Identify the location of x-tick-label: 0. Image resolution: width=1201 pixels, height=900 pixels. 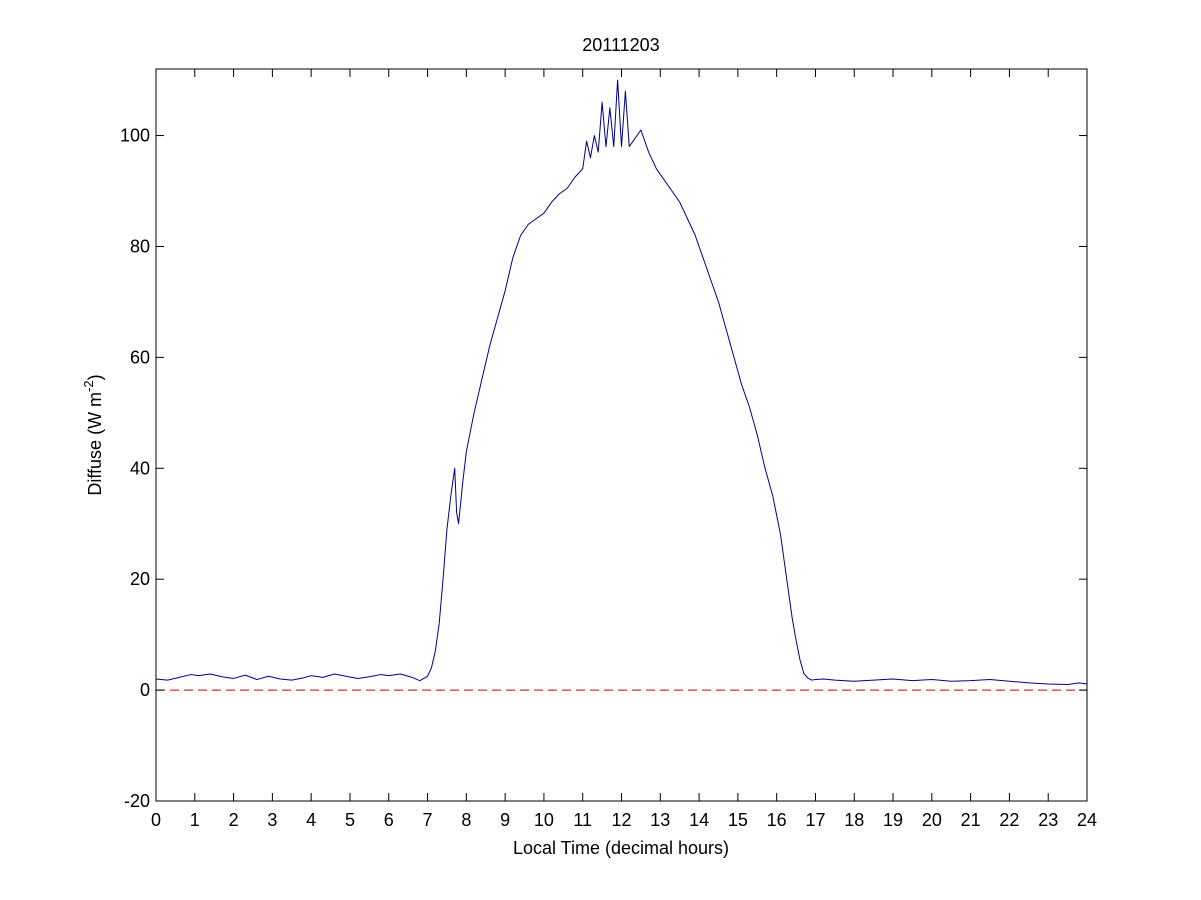
(156, 820).